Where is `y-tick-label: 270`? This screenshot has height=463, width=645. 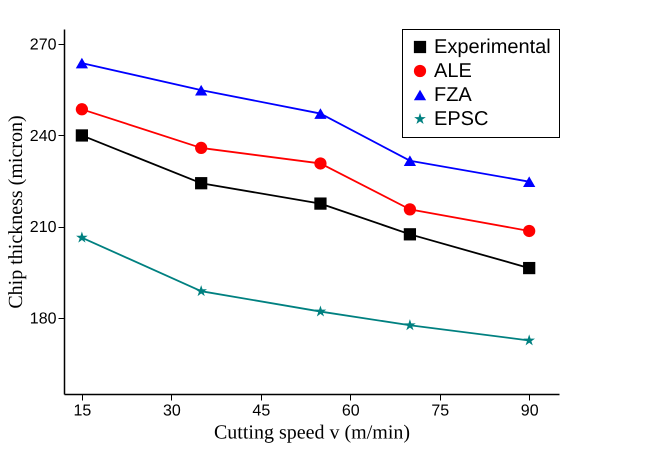 y-tick-label: 270 is located at coordinates (43, 45).